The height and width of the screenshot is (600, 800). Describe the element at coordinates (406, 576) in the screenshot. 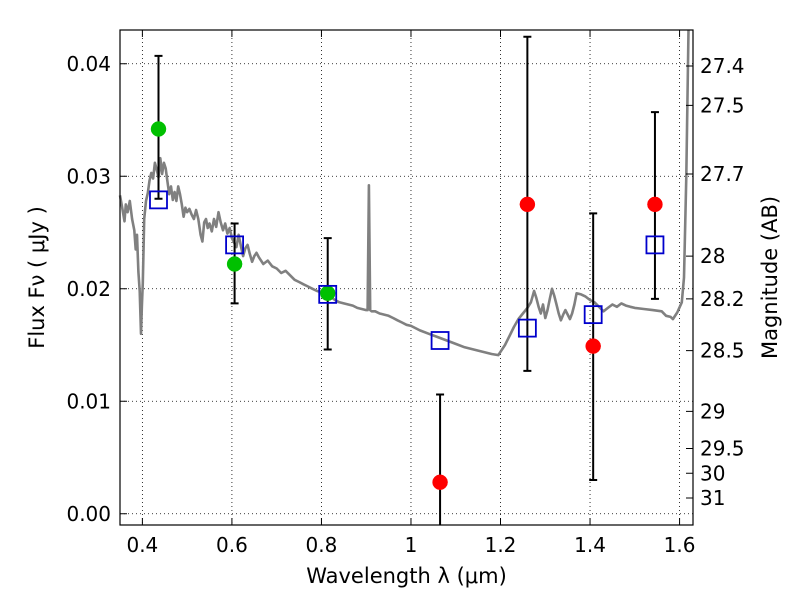

I see `x-axis-label: Wavelength λ (μm)` at that location.